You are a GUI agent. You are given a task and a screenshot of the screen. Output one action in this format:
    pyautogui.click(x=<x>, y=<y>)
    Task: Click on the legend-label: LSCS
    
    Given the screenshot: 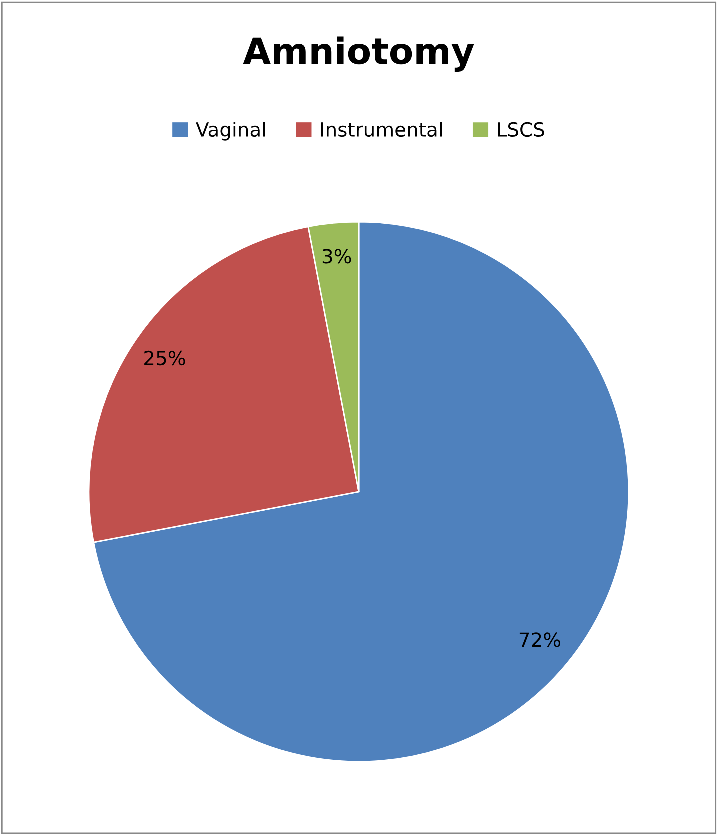 What is the action you would take?
    pyautogui.click(x=521, y=130)
    